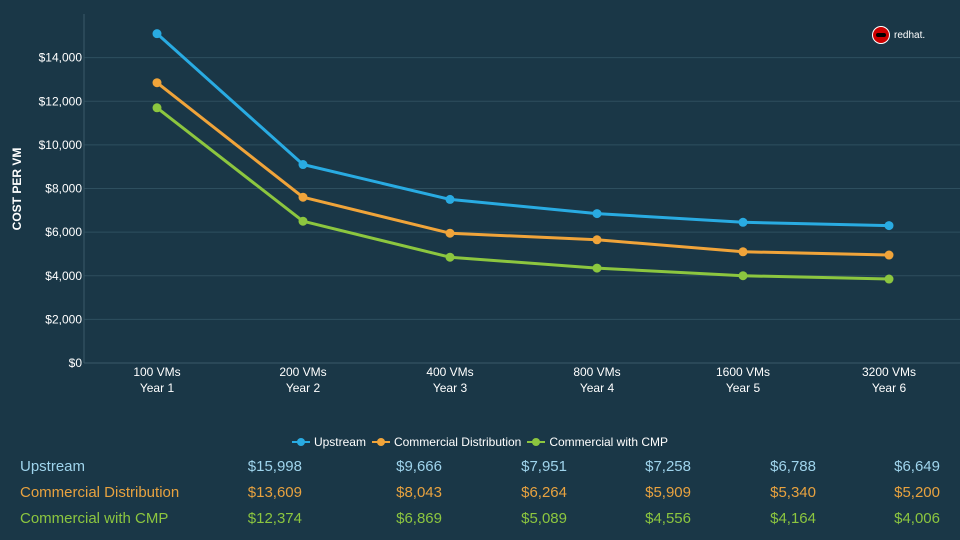 The image size is (960, 540). Describe the element at coordinates (63, 319) in the screenshot. I see `y-tick-label: $2,000` at that location.